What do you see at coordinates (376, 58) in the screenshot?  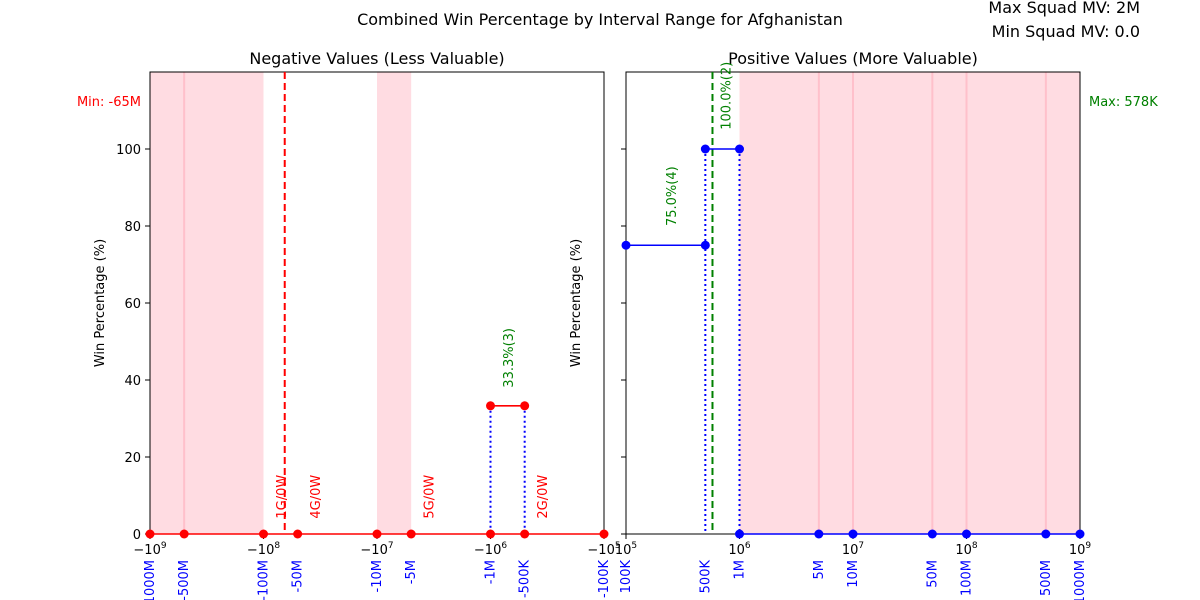 I see `panel-title: Negative Values (Less Valuable)` at bounding box center [376, 58].